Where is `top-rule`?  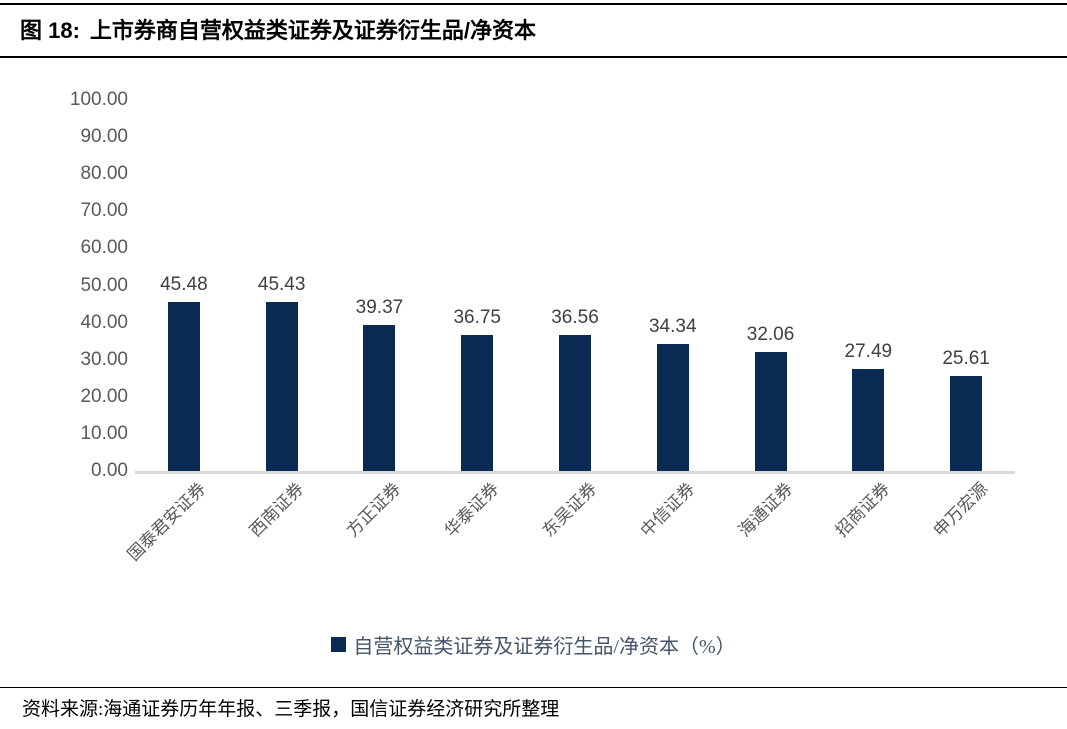 top-rule is located at coordinates (533, 4).